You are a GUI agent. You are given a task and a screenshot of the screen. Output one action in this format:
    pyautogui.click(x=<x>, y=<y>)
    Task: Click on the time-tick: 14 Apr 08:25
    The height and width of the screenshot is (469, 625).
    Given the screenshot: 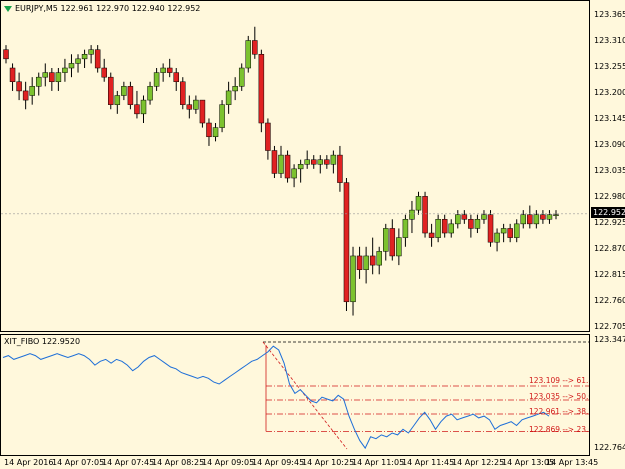 What is the action you would take?
    pyautogui.click(x=178, y=462)
    